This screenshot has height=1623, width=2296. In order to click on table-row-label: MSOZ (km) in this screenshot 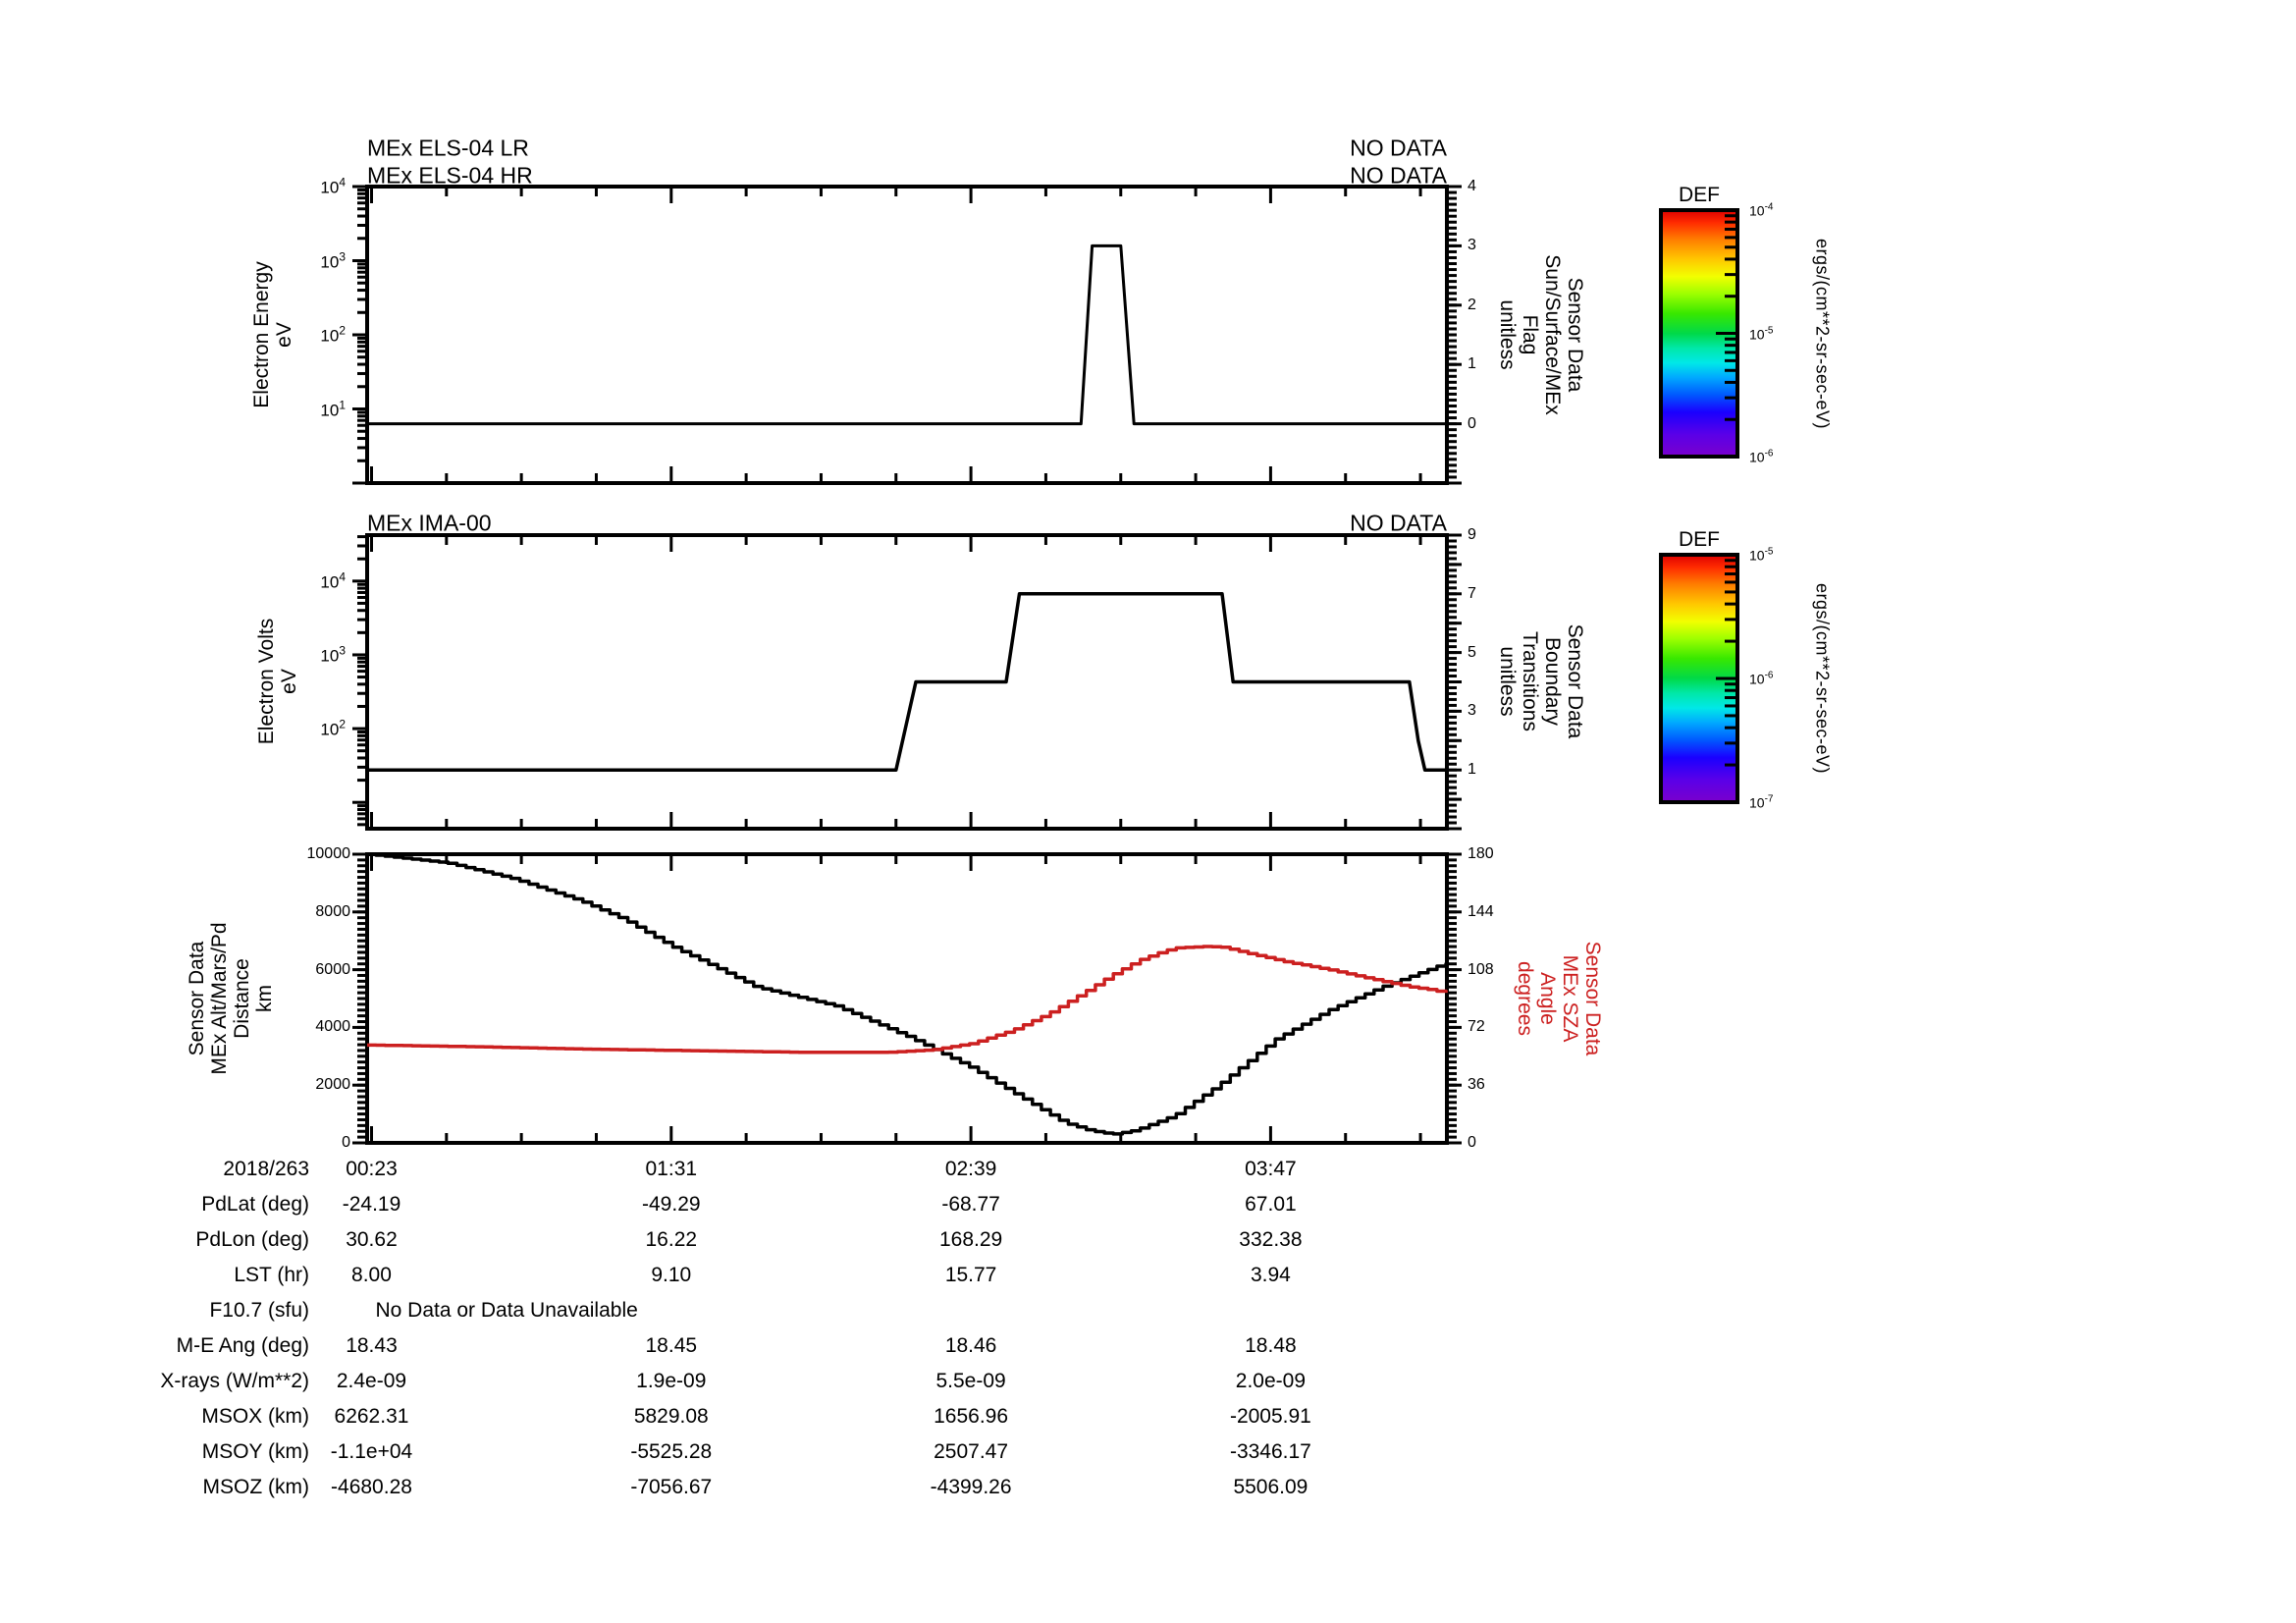, I will do `click(255, 1487)`.